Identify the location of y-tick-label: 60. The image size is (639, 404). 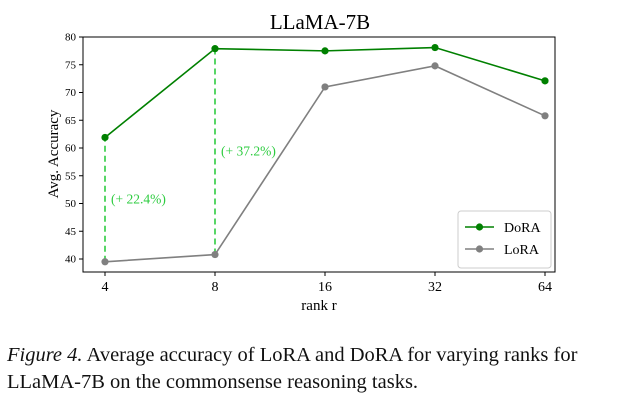
(71, 149).